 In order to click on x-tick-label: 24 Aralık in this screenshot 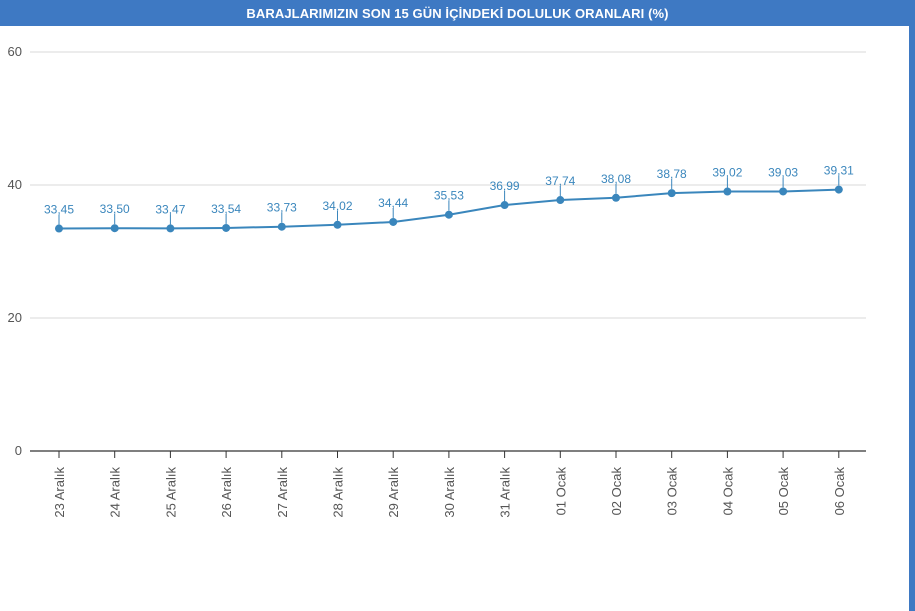, I will do `click(115, 492)`.